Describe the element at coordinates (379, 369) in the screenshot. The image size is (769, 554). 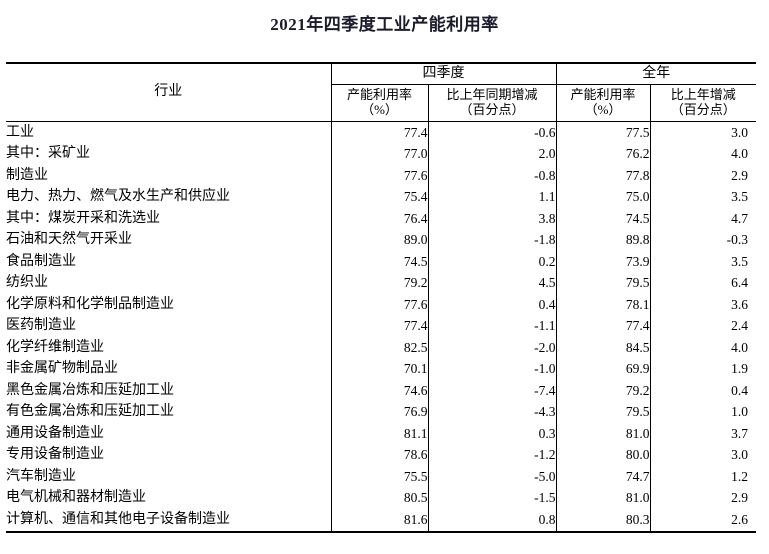
I see `row-quarter-rate: 70.1` at that location.